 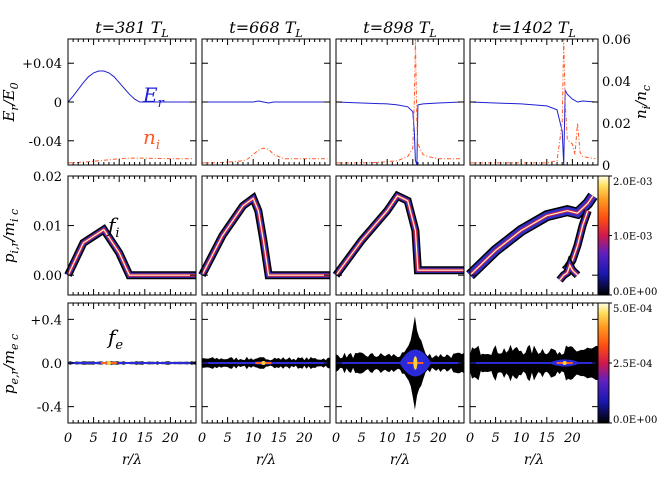 What do you see at coordinates (279, 438) in the screenshot?
I see `xtick-c2-4: 15` at bounding box center [279, 438].